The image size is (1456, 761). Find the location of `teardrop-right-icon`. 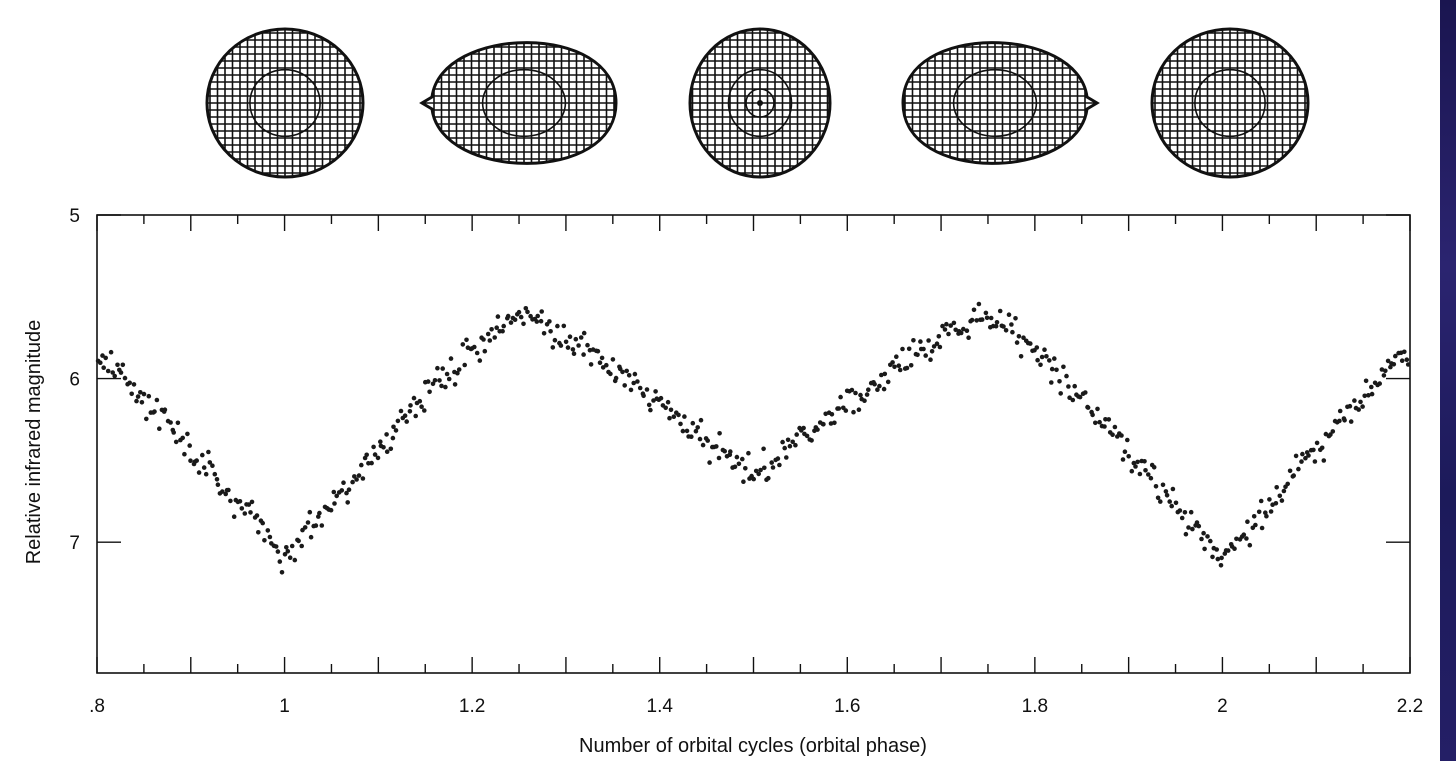

teardrop-right-icon is located at coordinates (518, 103).